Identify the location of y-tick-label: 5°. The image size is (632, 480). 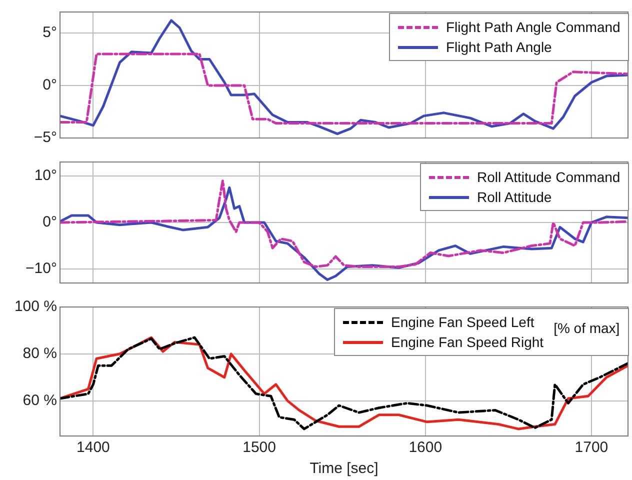
(49, 33).